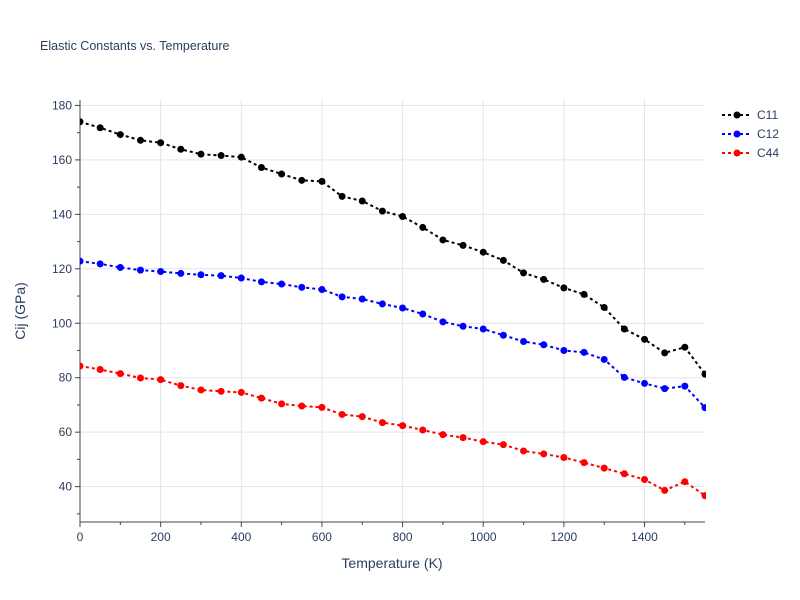  What do you see at coordinates (161, 537) in the screenshot?
I see `x-tick-label: 200` at bounding box center [161, 537].